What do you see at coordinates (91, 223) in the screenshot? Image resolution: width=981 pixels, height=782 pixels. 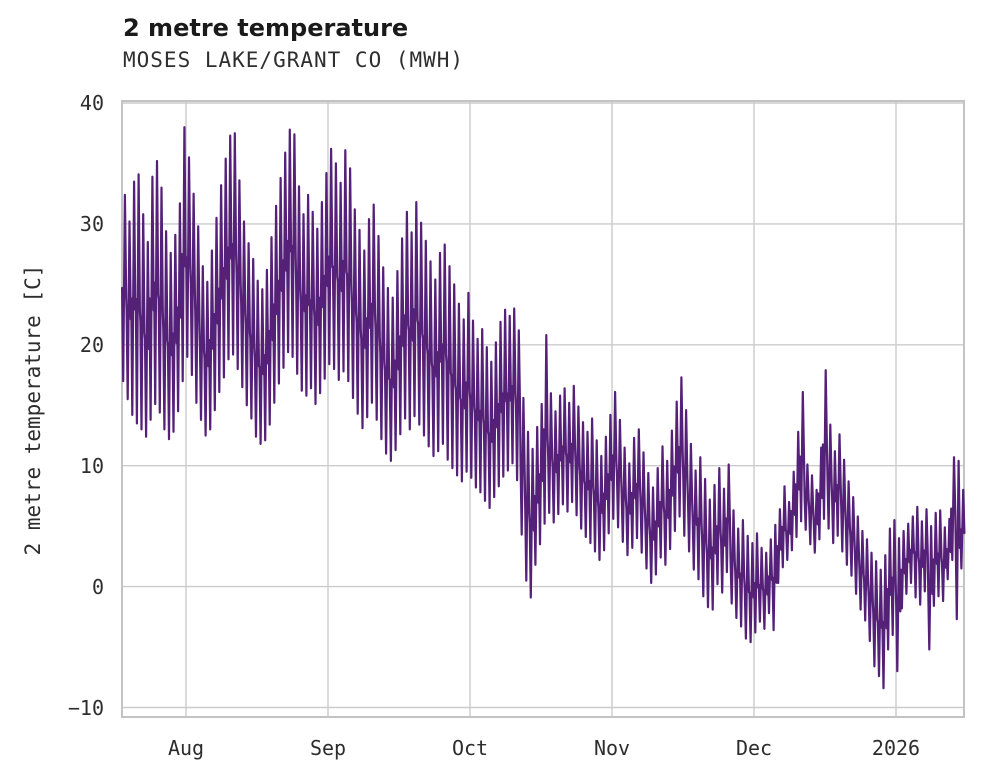 I see `y-tick-label: 30` at bounding box center [91, 223].